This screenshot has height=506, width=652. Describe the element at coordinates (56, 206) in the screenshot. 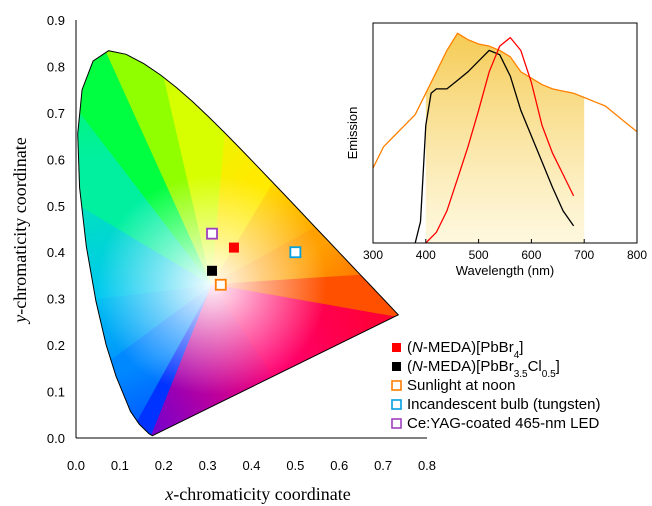

I see `y-tick-label: 0.5` at that location.